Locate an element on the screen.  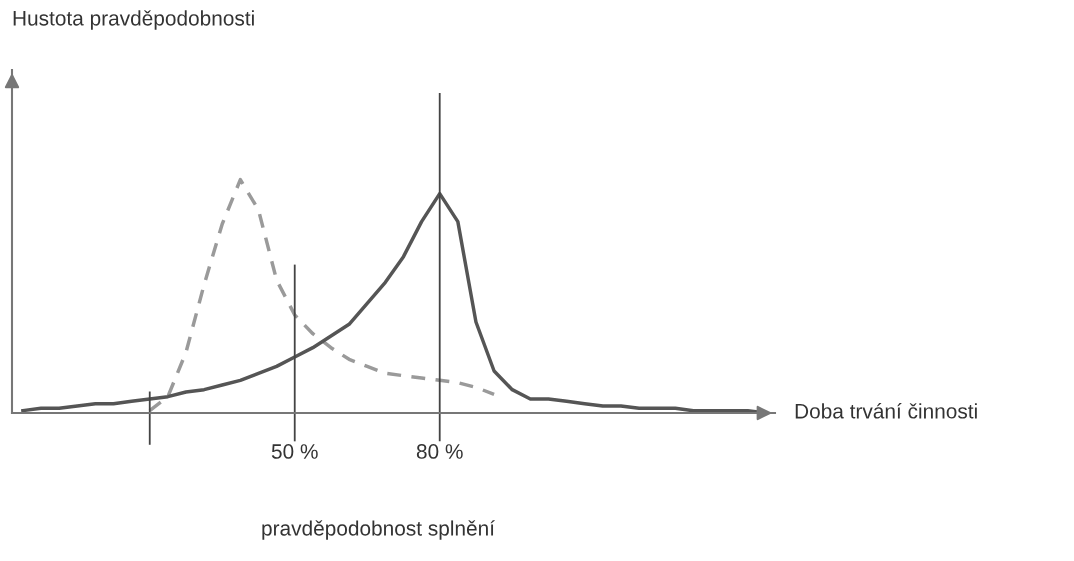
x-axis-title: Doba trvání činnosti is located at coordinates (886, 411).